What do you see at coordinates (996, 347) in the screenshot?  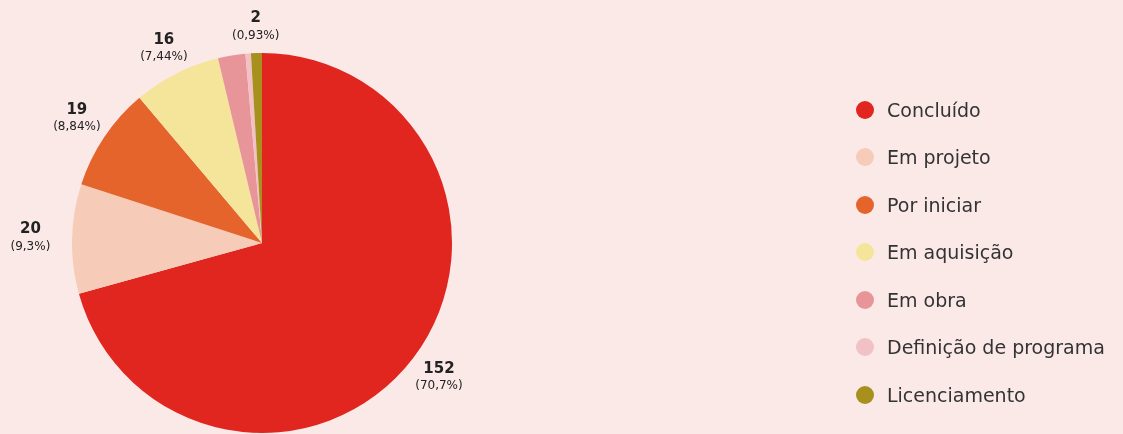 I see `legend-label: Definição de programa` at bounding box center [996, 347].